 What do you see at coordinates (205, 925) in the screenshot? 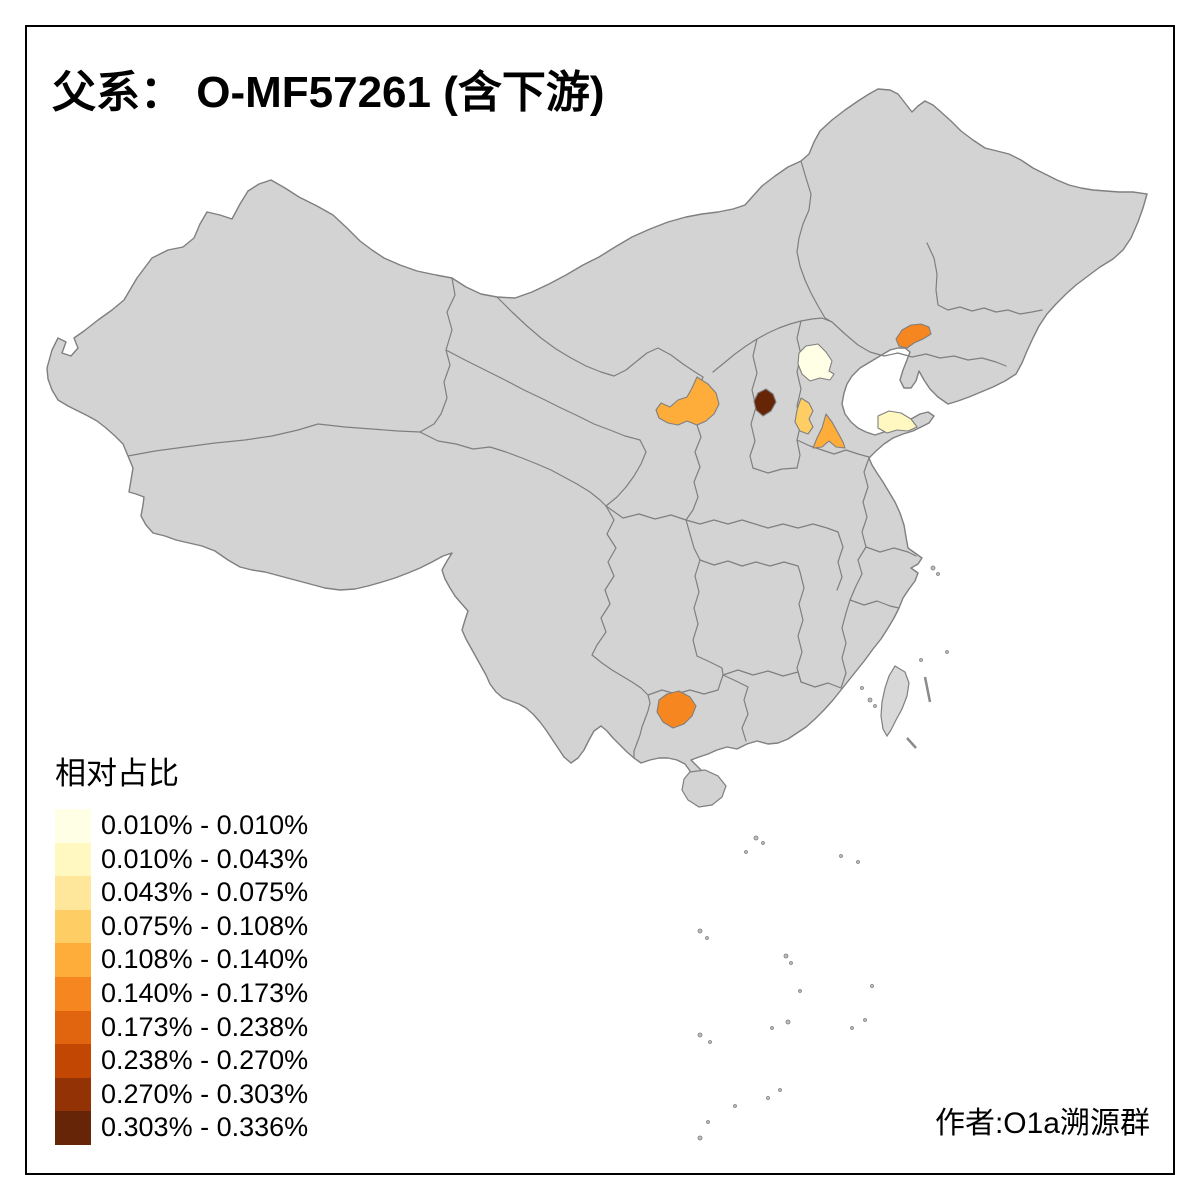
I see `legend-label-4: 0.075% - 0.108%` at bounding box center [205, 925].